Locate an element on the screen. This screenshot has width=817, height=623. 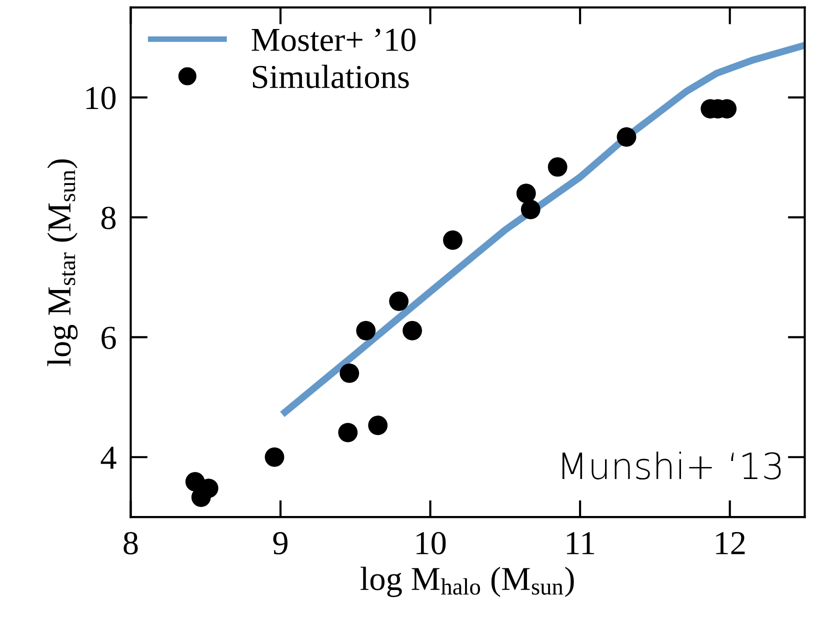
y-tick-label: 10 is located at coordinates (101, 98).